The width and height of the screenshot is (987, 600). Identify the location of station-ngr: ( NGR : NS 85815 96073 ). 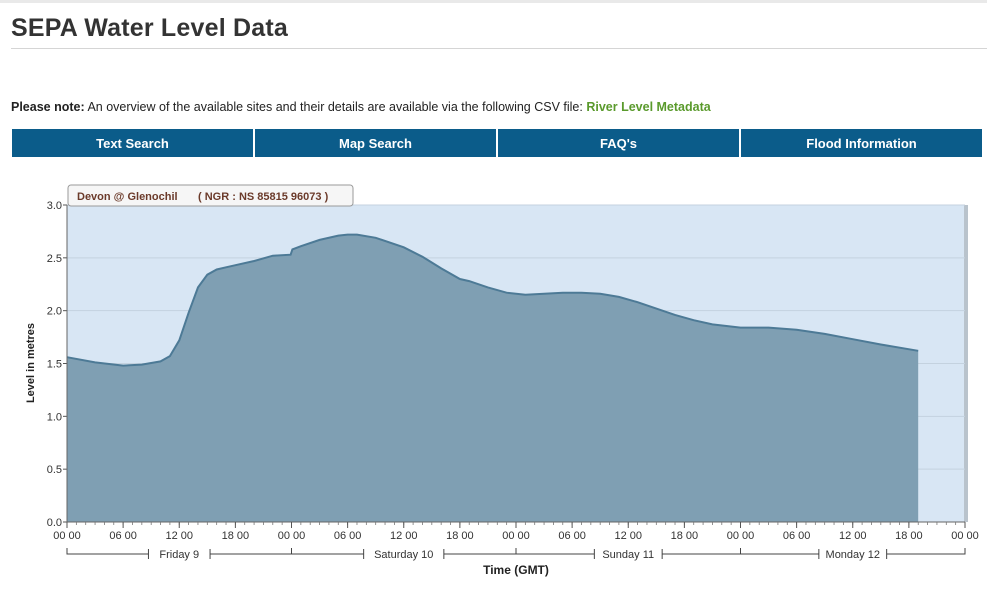
(263, 197).